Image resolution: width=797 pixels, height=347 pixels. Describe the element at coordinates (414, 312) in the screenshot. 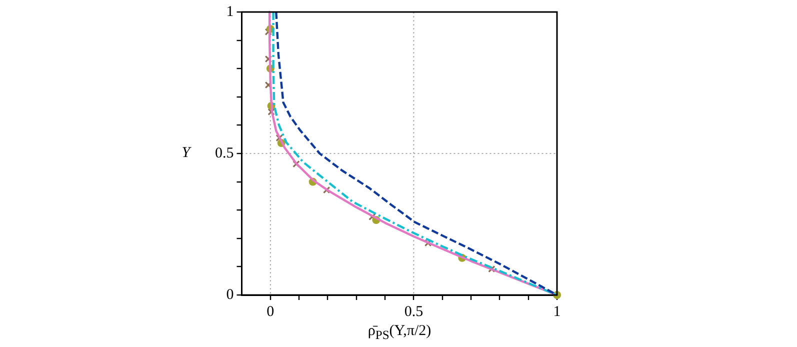

I see `x-tick-label: 0.5` at that location.